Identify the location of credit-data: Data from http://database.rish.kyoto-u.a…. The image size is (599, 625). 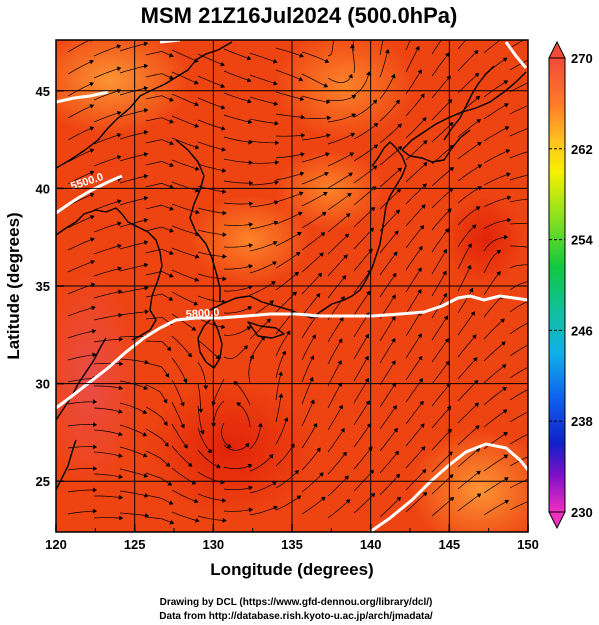
(296, 616).